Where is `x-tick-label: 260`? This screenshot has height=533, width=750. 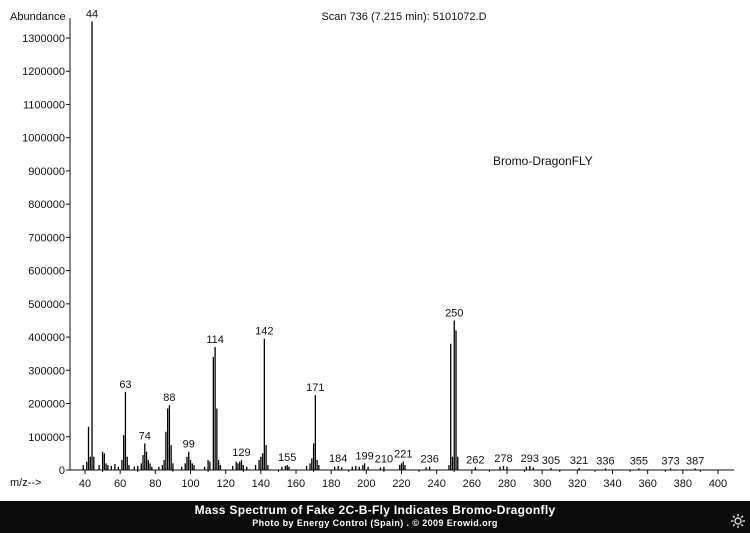
x-tick-label: 260 is located at coordinates (472, 484).